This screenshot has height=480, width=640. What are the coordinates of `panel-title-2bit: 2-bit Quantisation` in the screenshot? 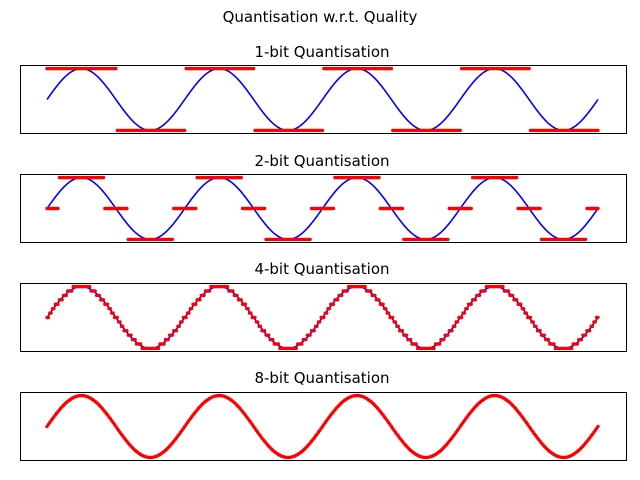 It's located at (321, 161).